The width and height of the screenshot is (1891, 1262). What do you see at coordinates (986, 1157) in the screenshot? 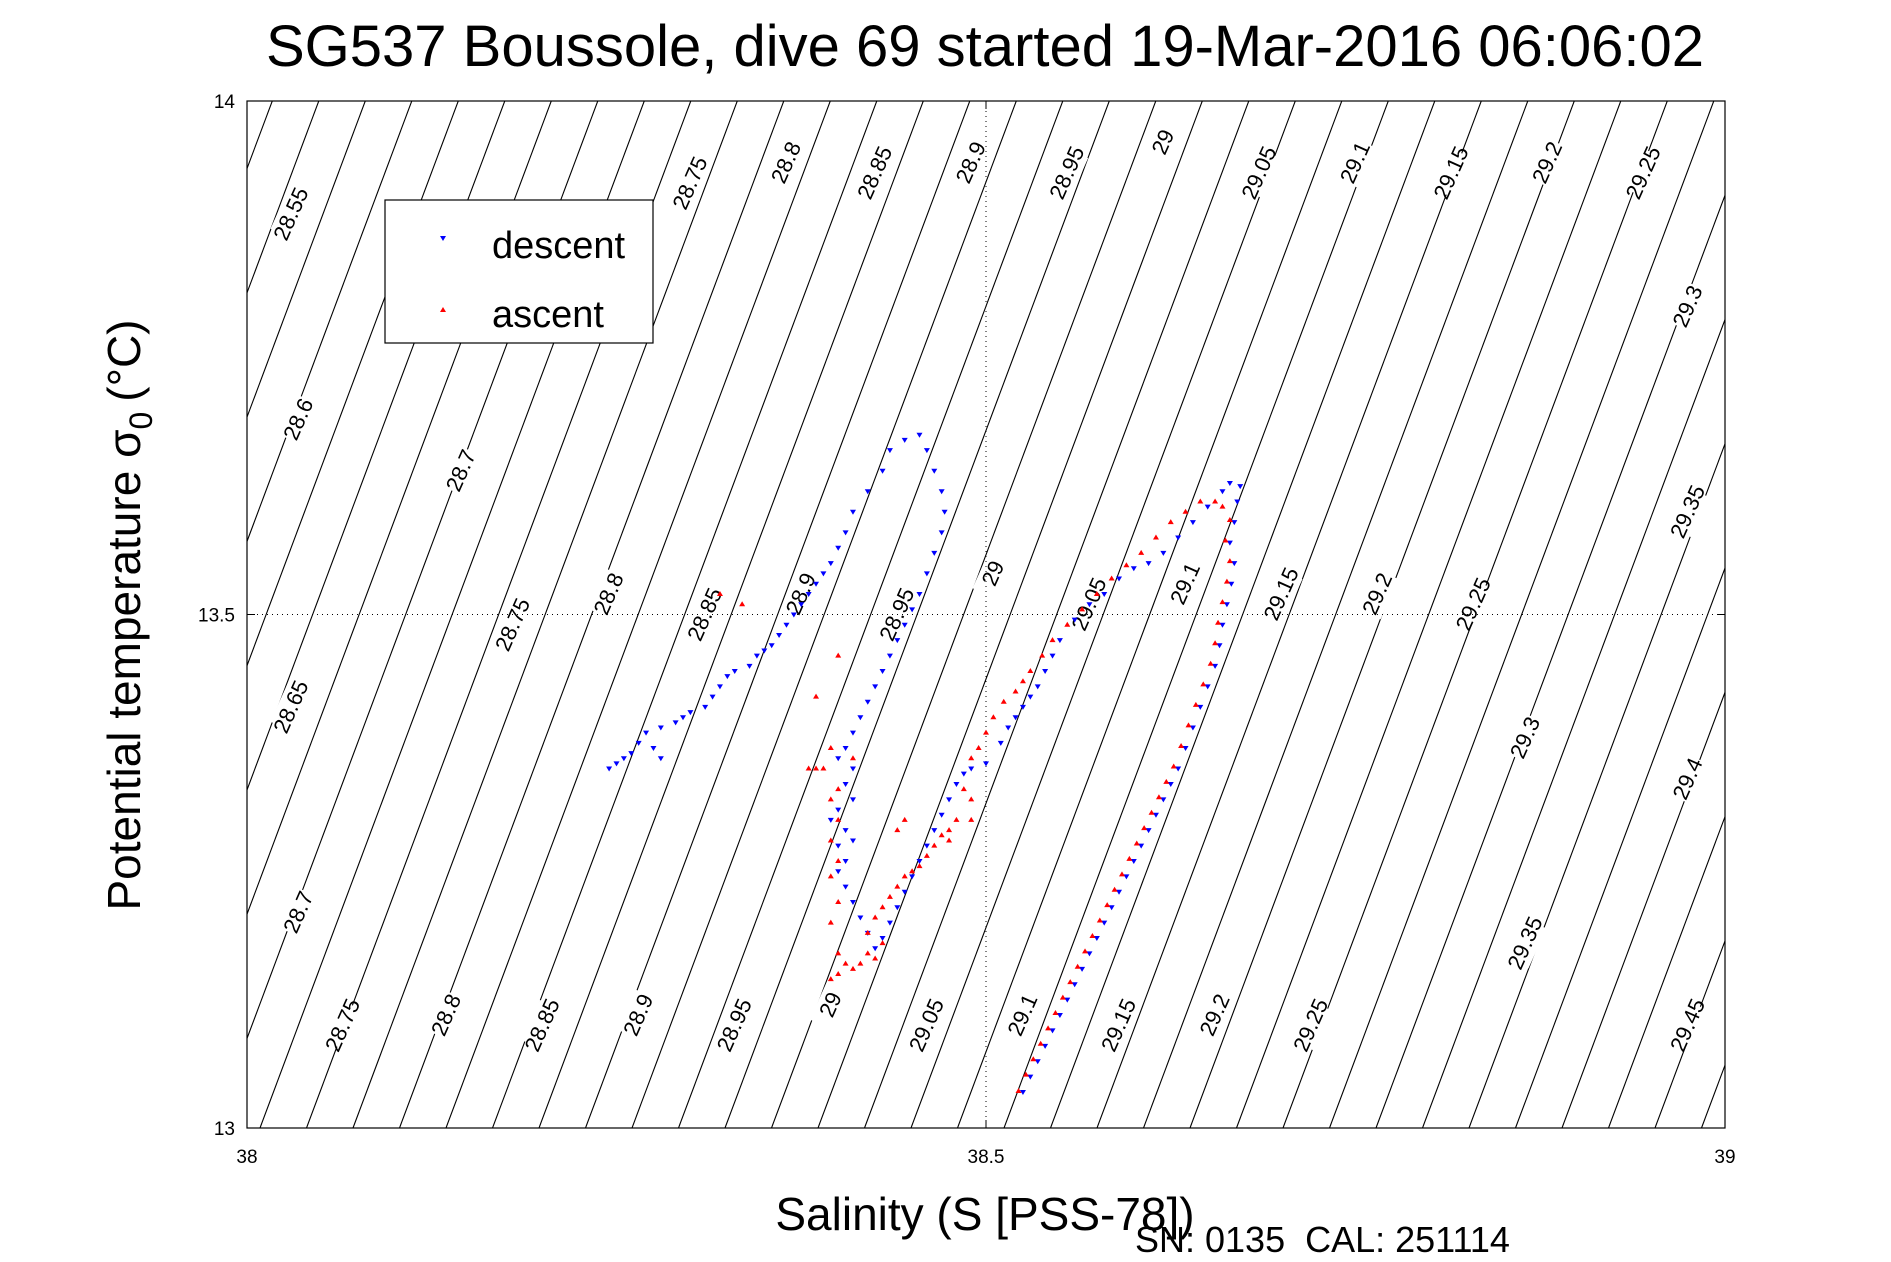
I see `x-tick-label: 38.5` at bounding box center [986, 1157].